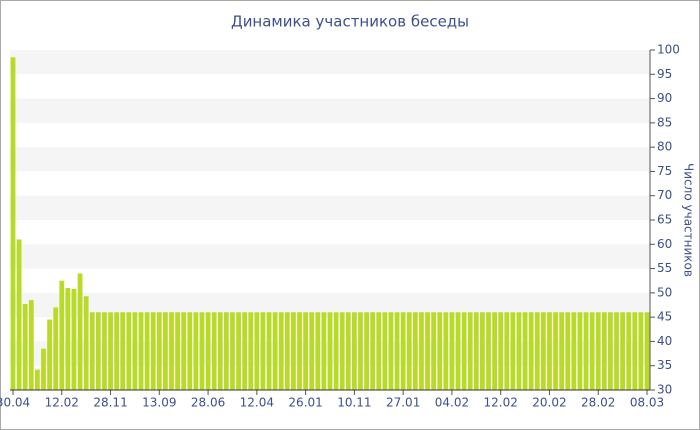 The width and height of the screenshot is (700, 430). What do you see at coordinates (354, 403) in the screenshot?
I see `x-tick-label: 10.11` at bounding box center [354, 403].